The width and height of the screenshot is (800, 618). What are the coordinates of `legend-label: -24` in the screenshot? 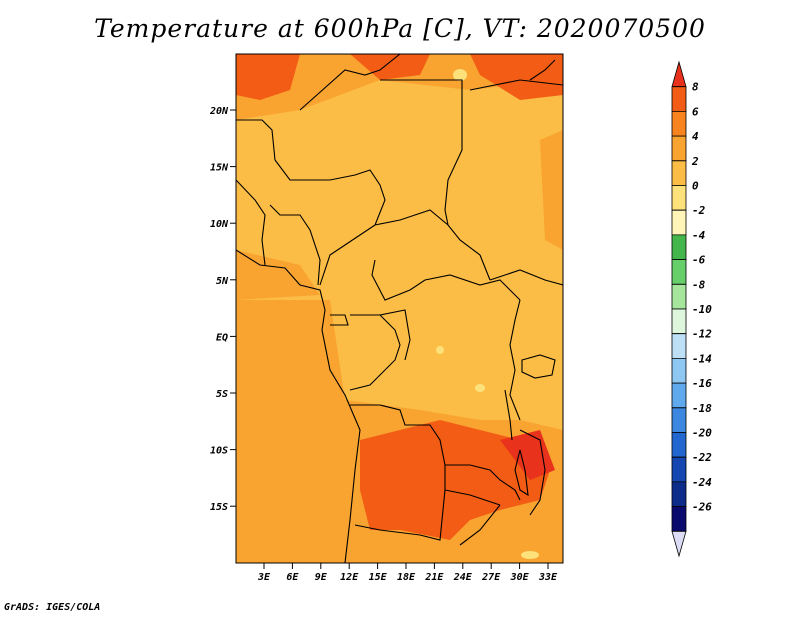 It's located at (702, 482).